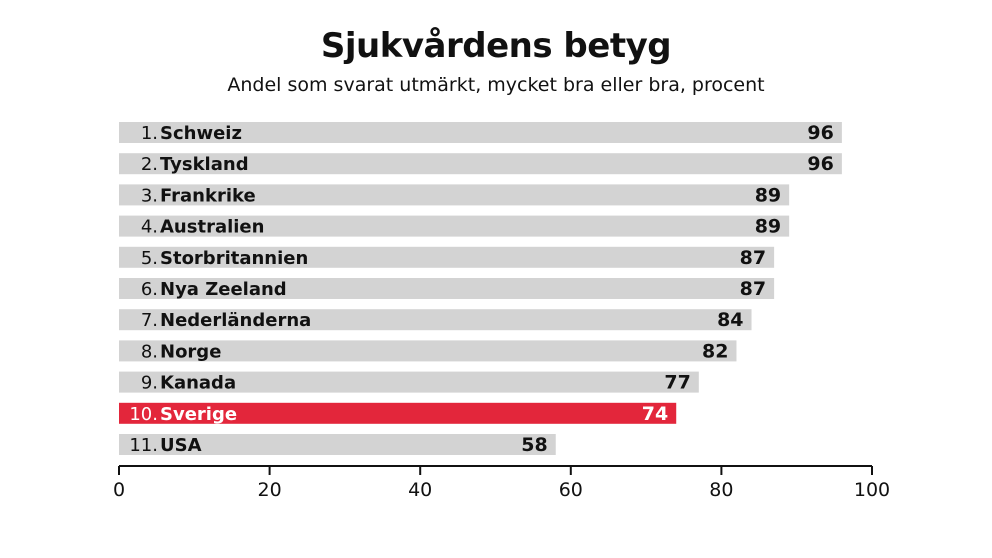 The image size is (992, 558). What do you see at coordinates (149, 164) in the screenshot?
I see `rank-label: 2.` at bounding box center [149, 164].